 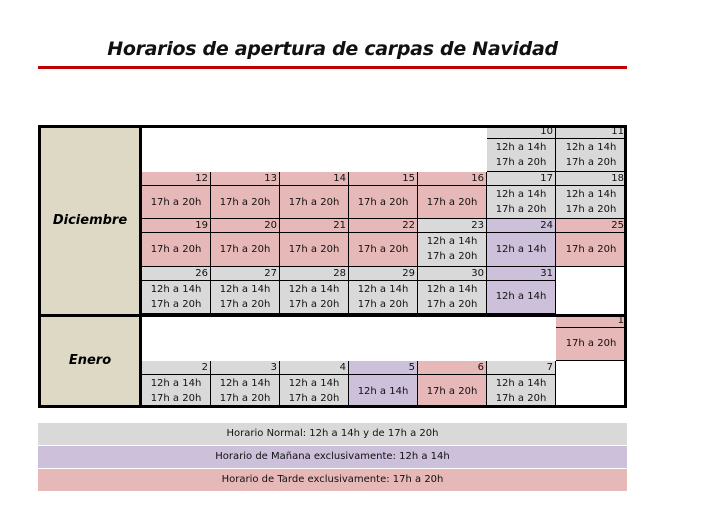 I want to click on day-number: 21, so click(x=314, y=226).